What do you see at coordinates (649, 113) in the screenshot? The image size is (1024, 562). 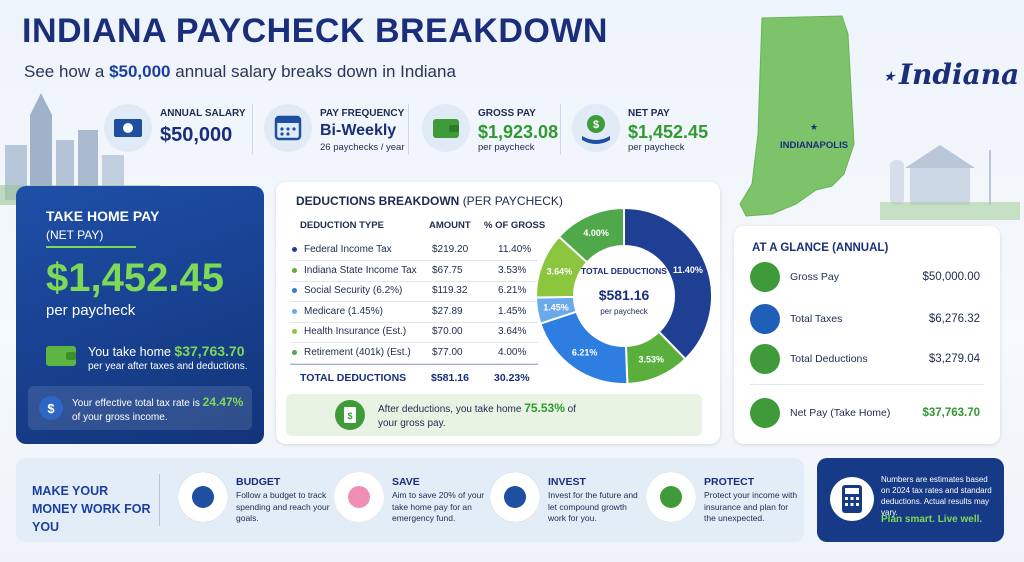 I see `stat-label: NET PAY` at bounding box center [649, 113].